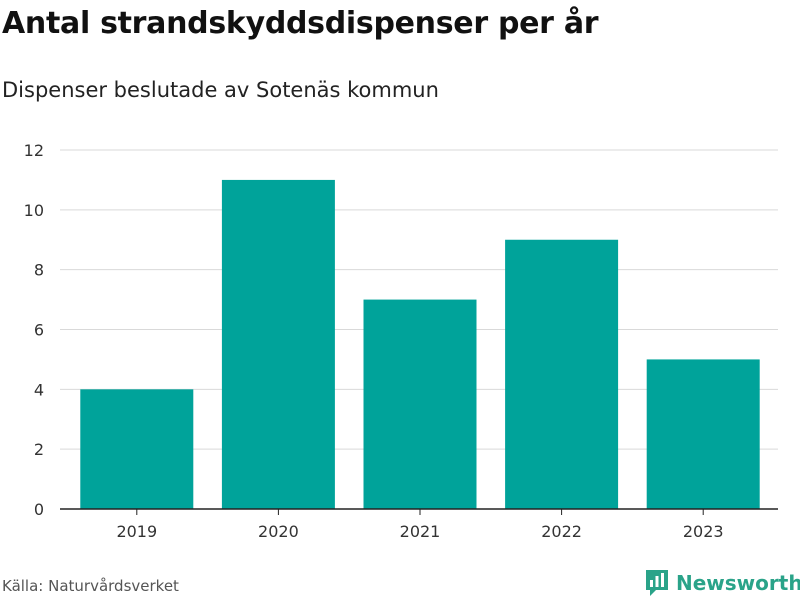 The width and height of the screenshot is (800, 600). Describe the element at coordinates (39, 330) in the screenshot. I see `y-tick-label: 6` at that location.